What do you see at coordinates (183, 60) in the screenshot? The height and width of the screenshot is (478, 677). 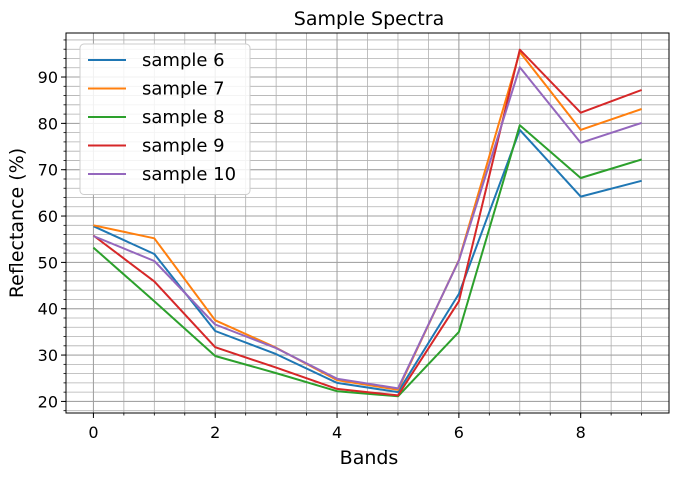 I see `legend-label: sample 6` at bounding box center [183, 60].